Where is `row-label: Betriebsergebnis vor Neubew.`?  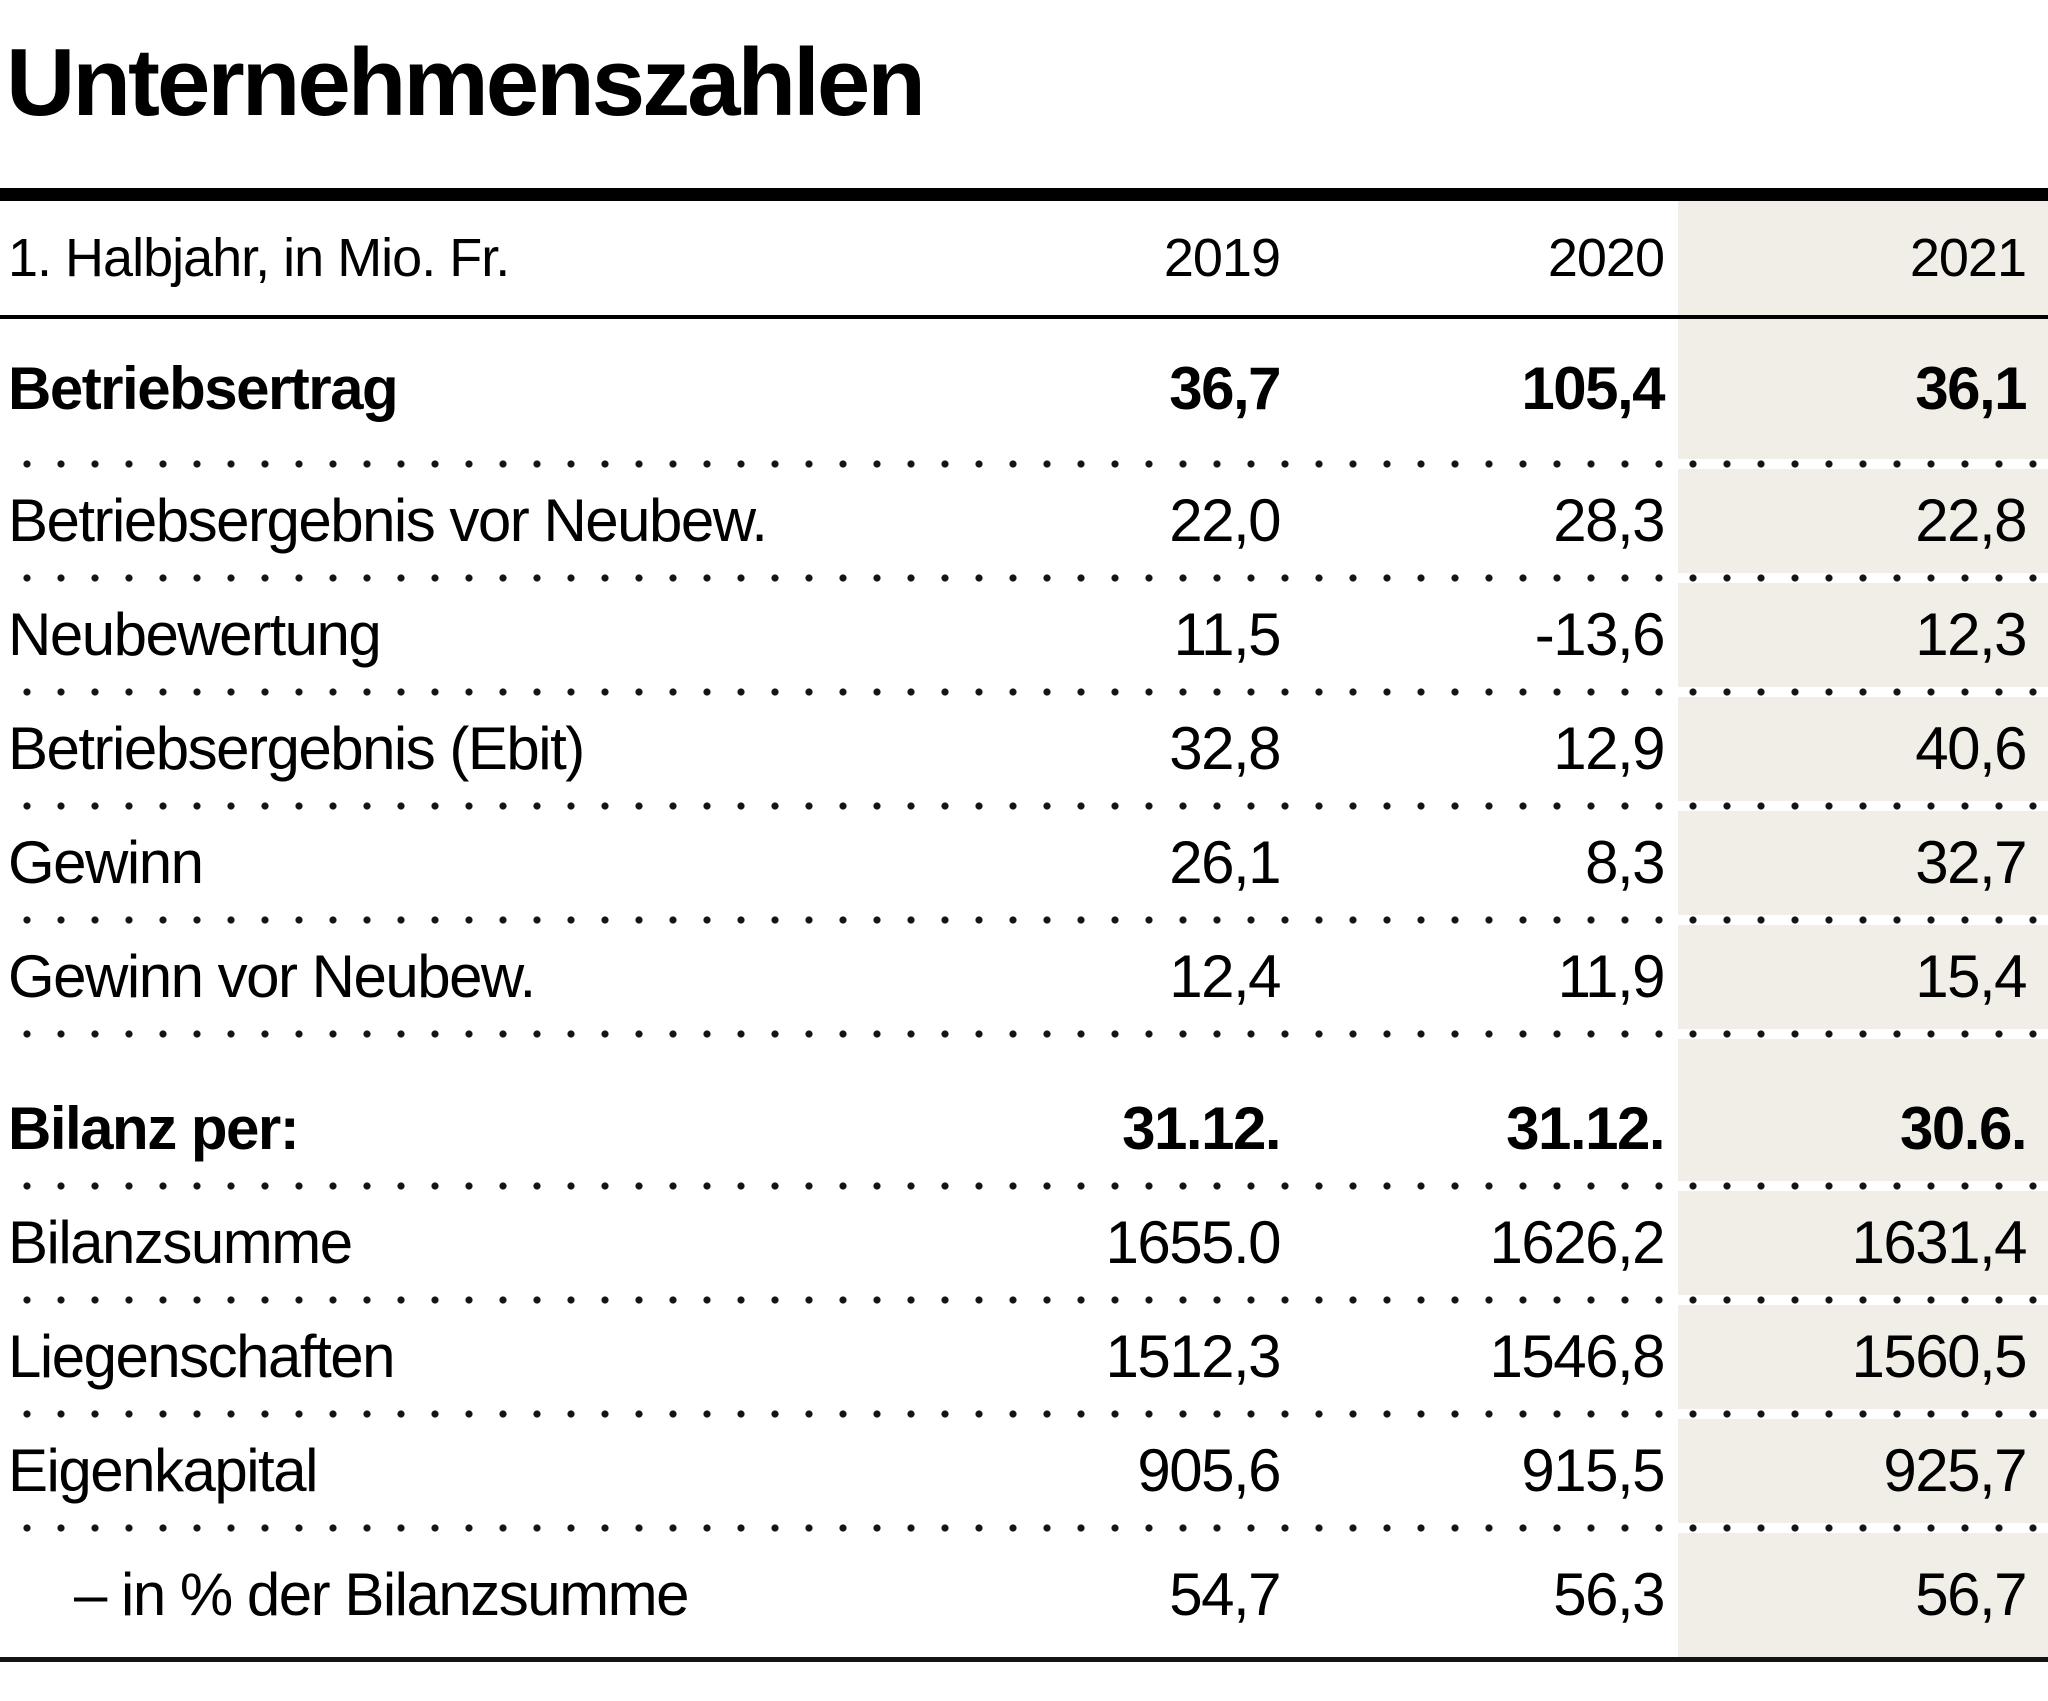 row-label: Betriebsergebnis vor Neubew. is located at coordinates (388, 520).